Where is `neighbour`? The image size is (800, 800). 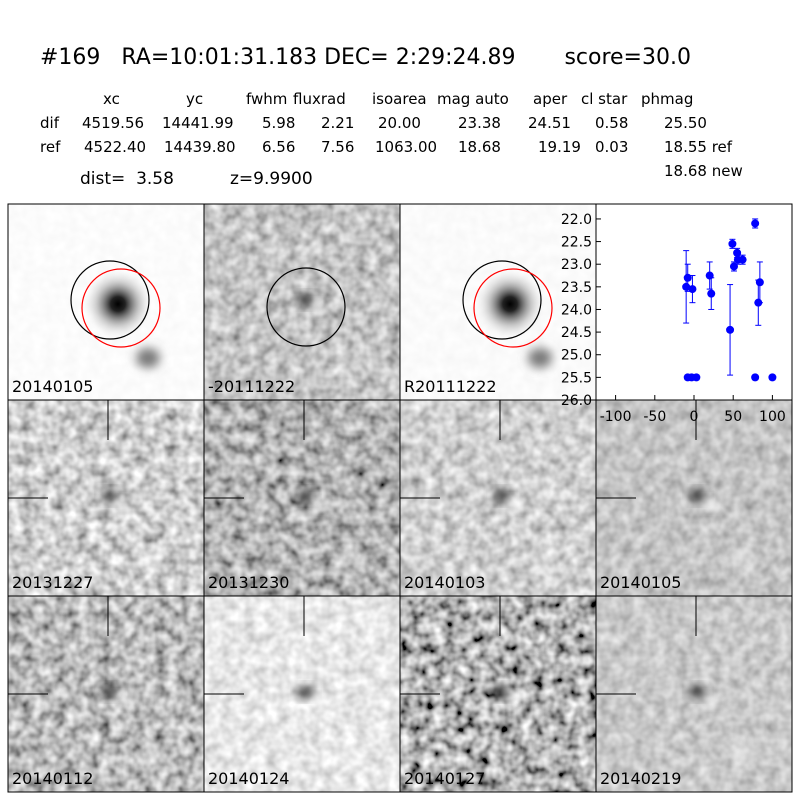 neighbour is located at coordinates (148, 358).